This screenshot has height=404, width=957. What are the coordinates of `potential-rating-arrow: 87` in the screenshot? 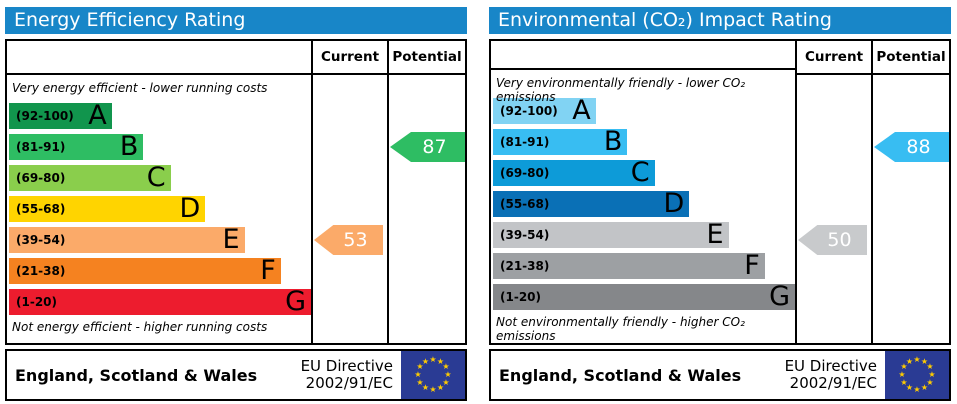 It's located at (427, 147).